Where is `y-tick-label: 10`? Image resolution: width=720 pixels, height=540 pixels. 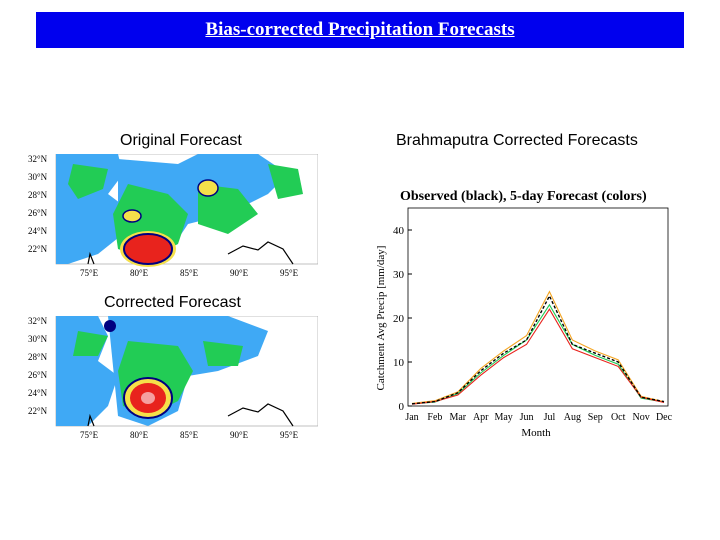 y-tick-label: 10 is located at coordinates (399, 363).